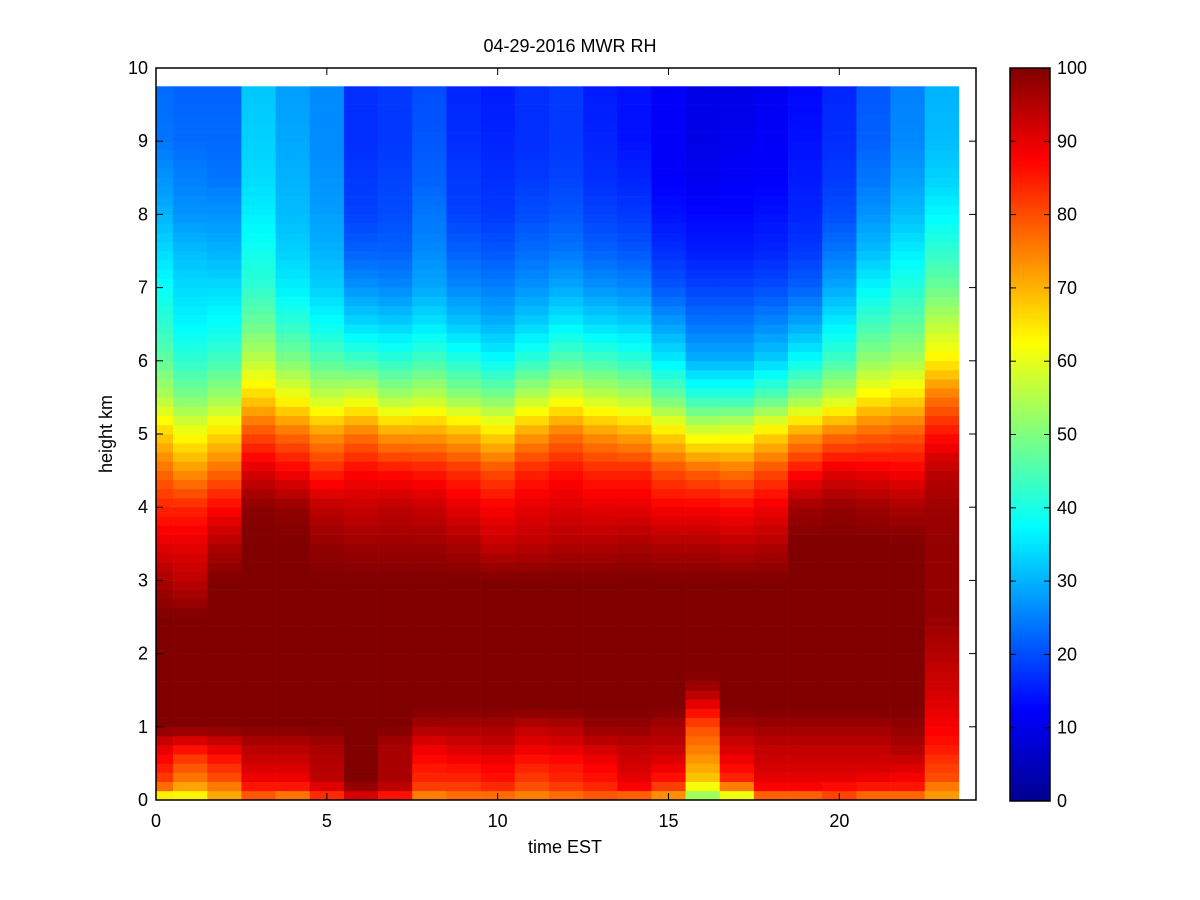 The image size is (1200, 900). What do you see at coordinates (143, 141) in the screenshot?
I see `y-axis-tick-label: 9` at bounding box center [143, 141].